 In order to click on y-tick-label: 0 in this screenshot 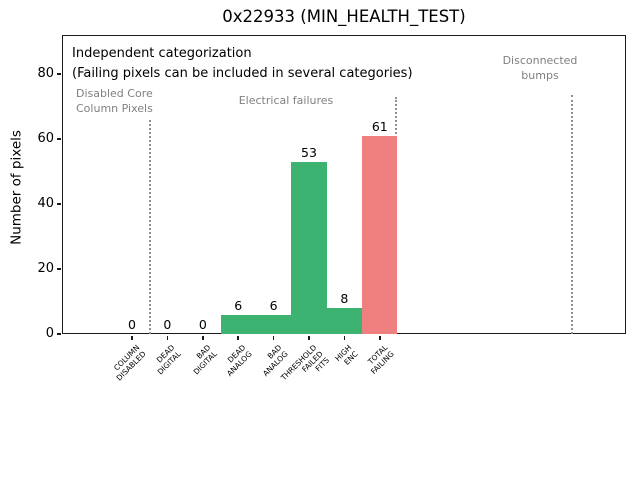, I will do `click(49, 333)`.